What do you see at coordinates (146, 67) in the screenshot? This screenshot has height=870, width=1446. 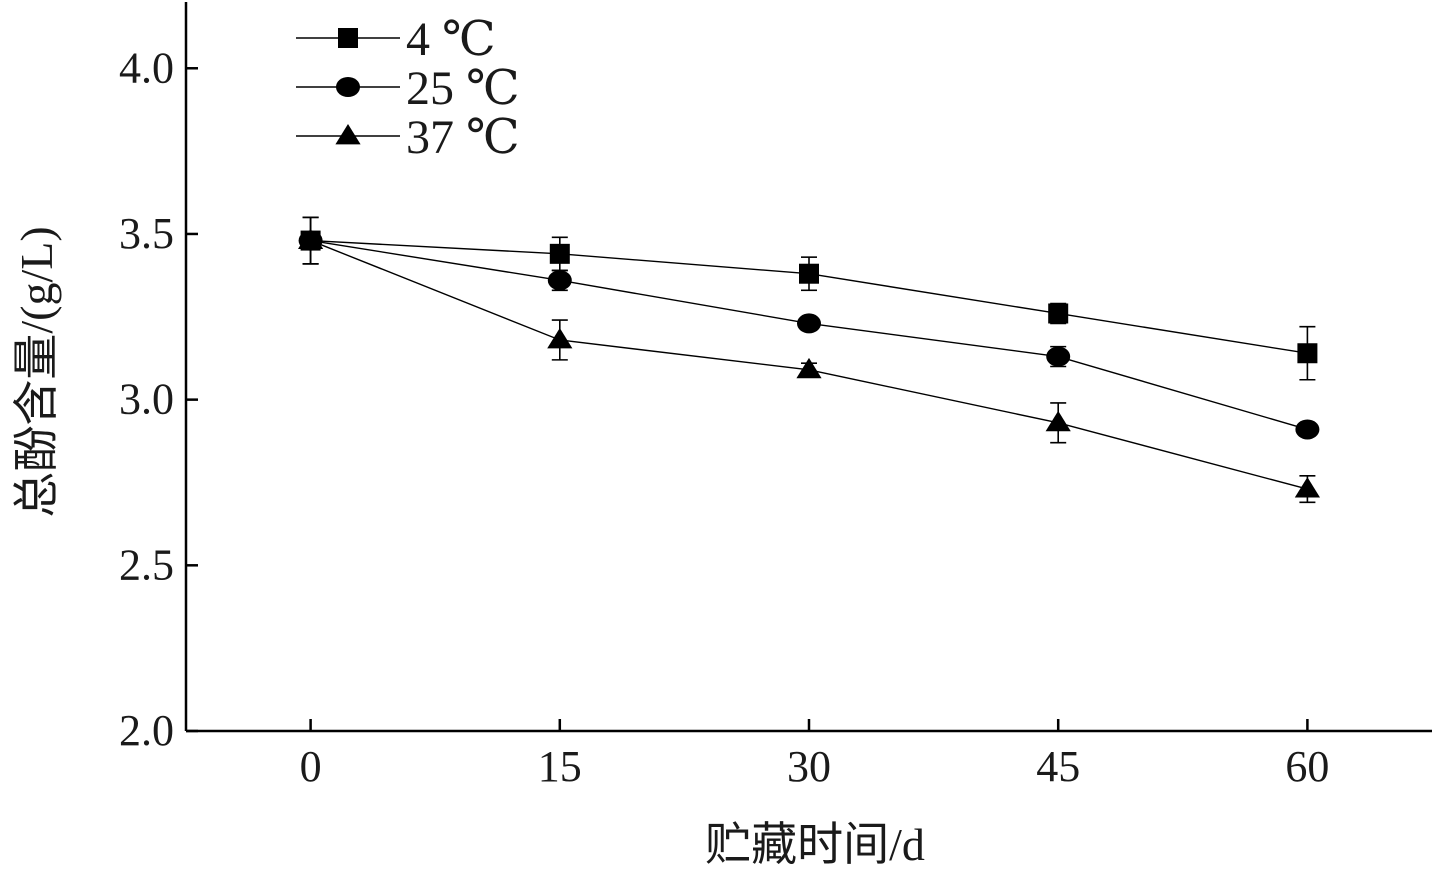 I see `y-tick-label: 4.0` at bounding box center [146, 67].